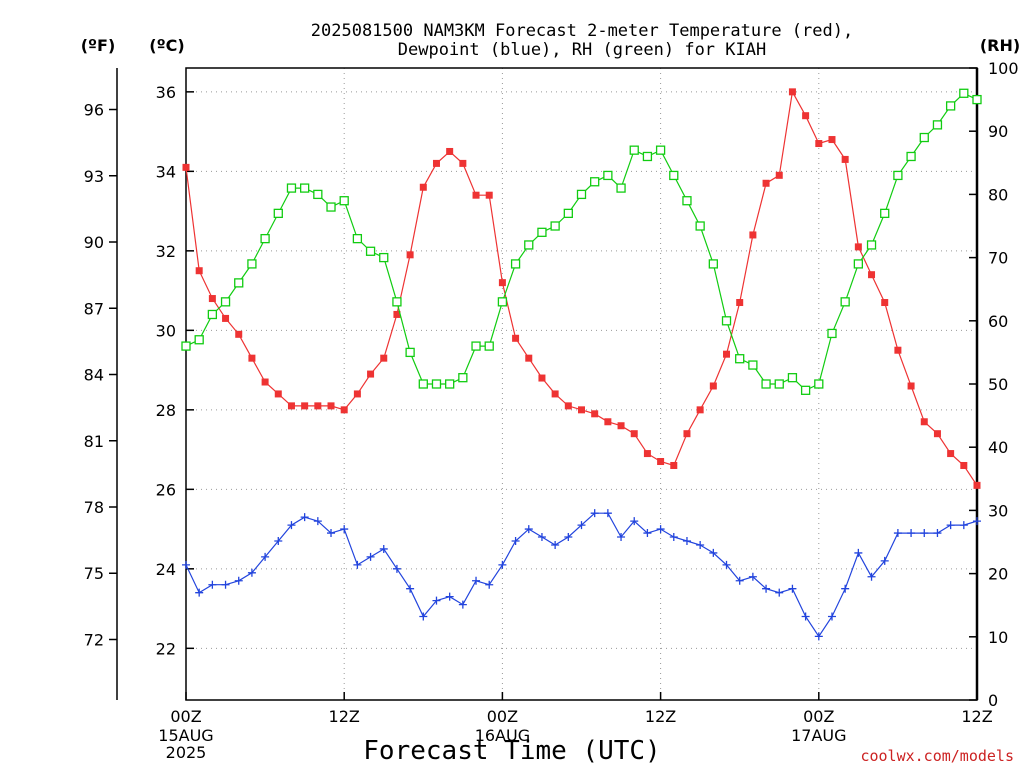 This screenshot has width=1024, height=768. What do you see at coordinates (94, 375) in the screenshot?
I see `fahrenheit-tick-label: 84` at bounding box center [94, 375].